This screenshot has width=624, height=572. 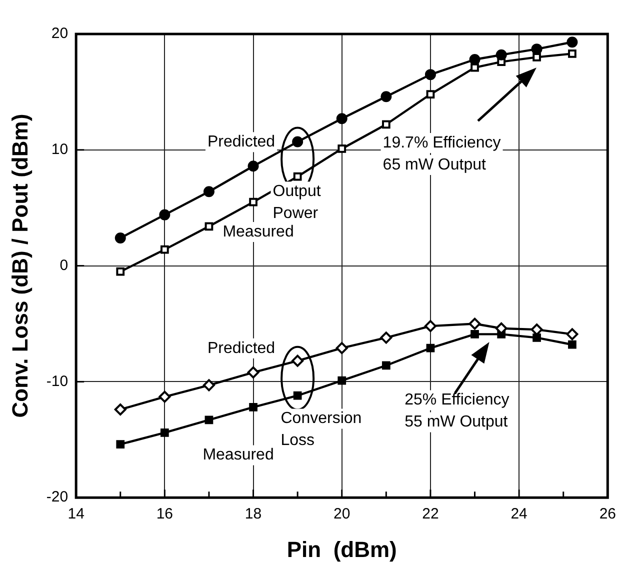 What do you see at coordinates (430, 514) in the screenshot?
I see `x-tick-label: 22` at bounding box center [430, 514].